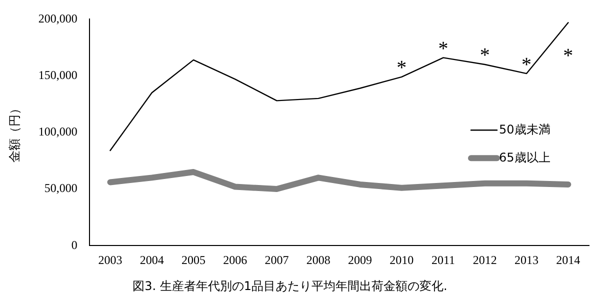 This screenshot has width=601, height=298. What do you see at coordinates (58, 131) in the screenshot?
I see `y-tick-label: 100,000` at bounding box center [58, 131].